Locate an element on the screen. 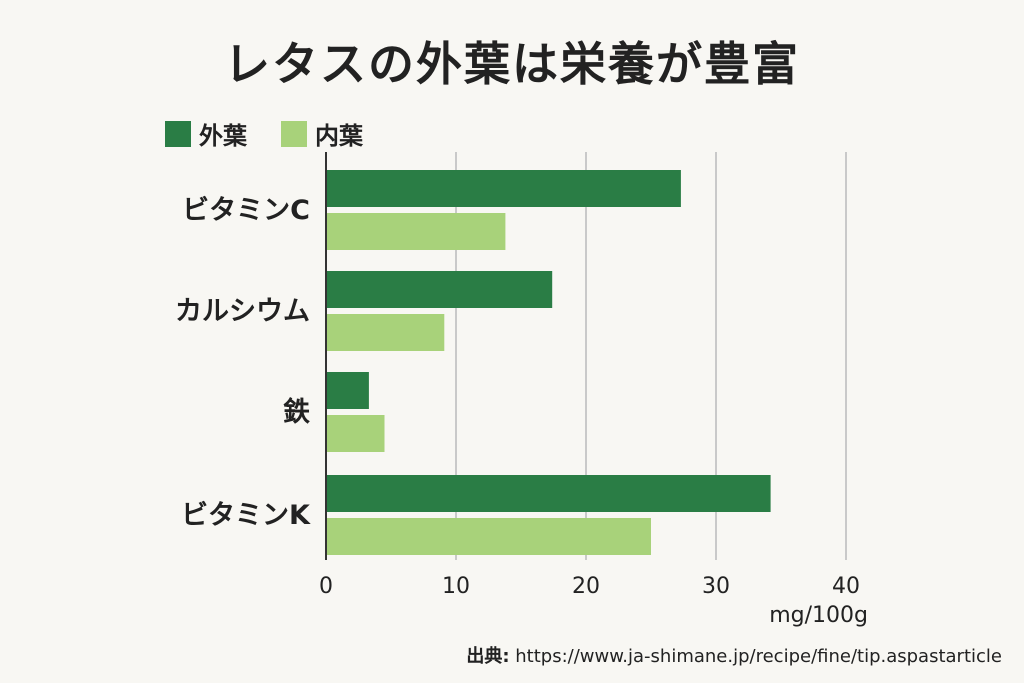 The width and height of the screenshot is (1024, 683). x-tick-label: 10 is located at coordinates (456, 586).